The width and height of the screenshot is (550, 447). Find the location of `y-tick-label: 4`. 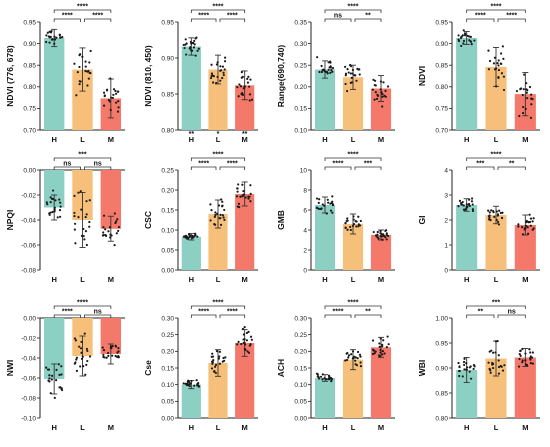

y-tick-label: 4 is located at coordinates (446, 170).